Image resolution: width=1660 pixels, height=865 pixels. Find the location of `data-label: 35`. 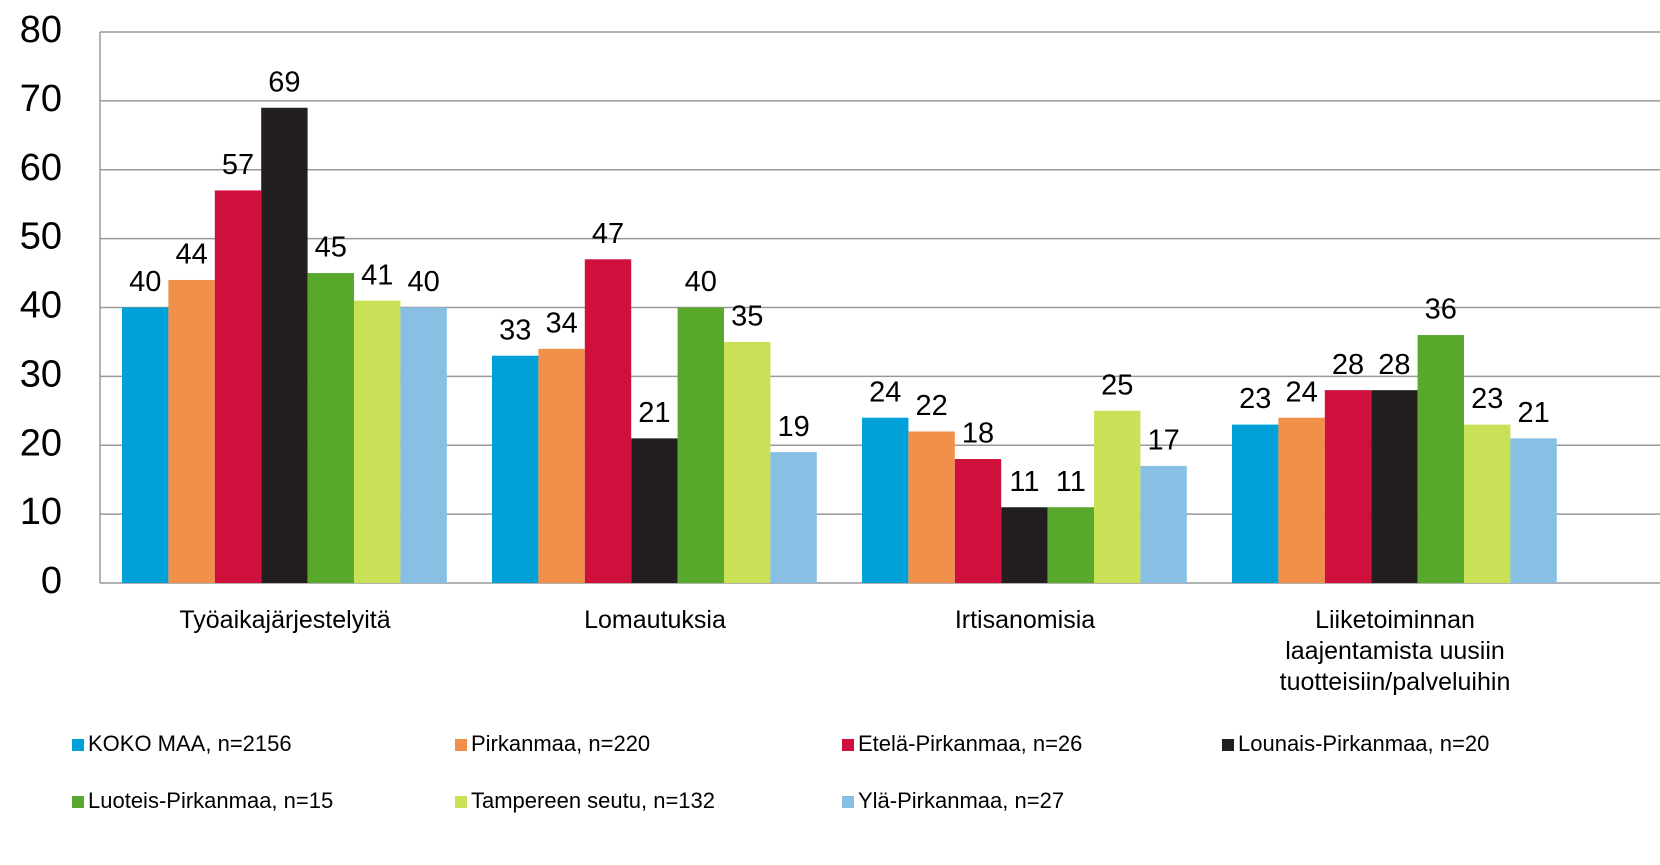

data-label: 35 is located at coordinates (747, 317).